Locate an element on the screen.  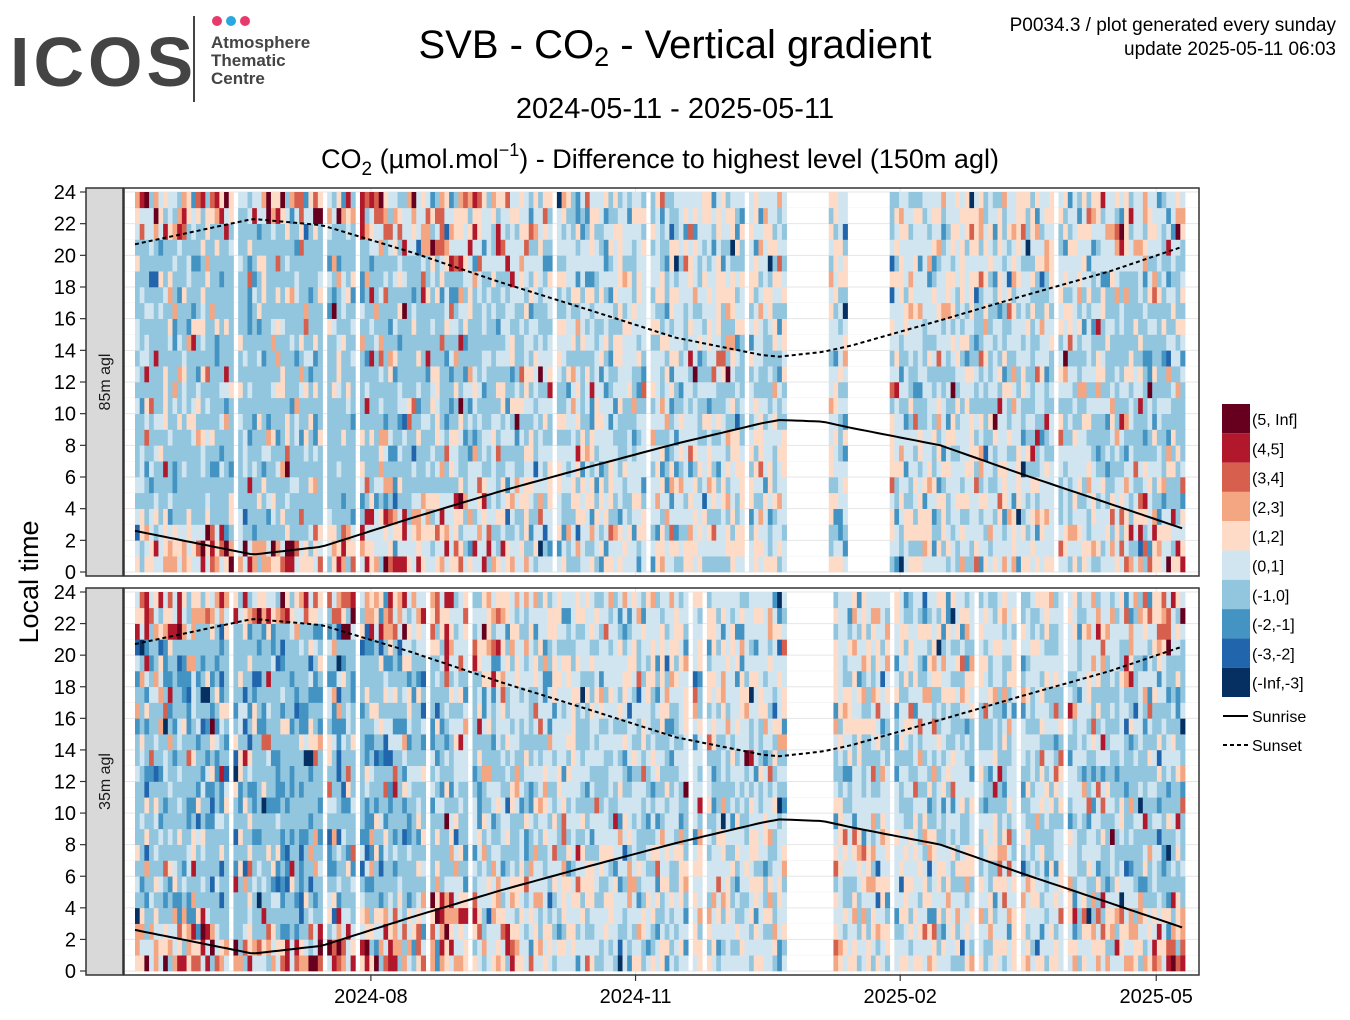
legend-label: (-Inf,-3] is located at coordinates (1278, 684).